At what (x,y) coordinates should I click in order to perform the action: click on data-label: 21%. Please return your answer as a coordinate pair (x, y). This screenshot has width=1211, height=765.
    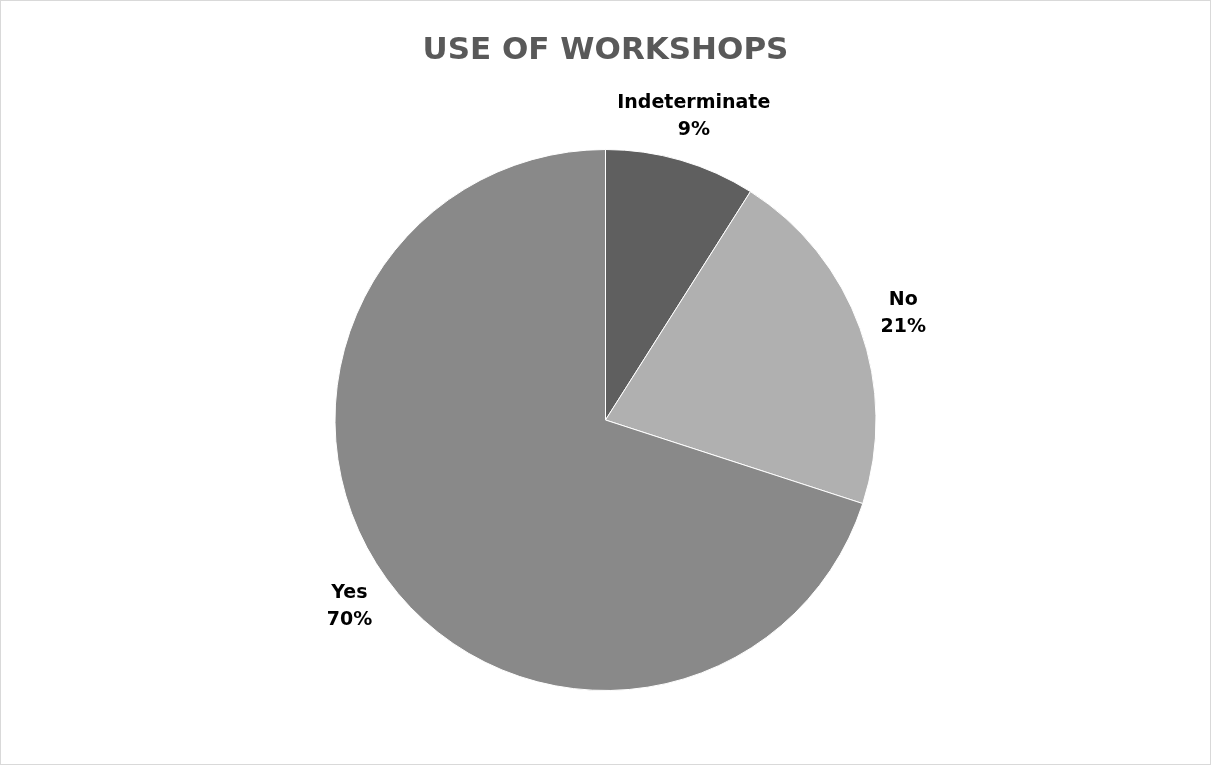
    Looking at the image, I should click on (903, 324).